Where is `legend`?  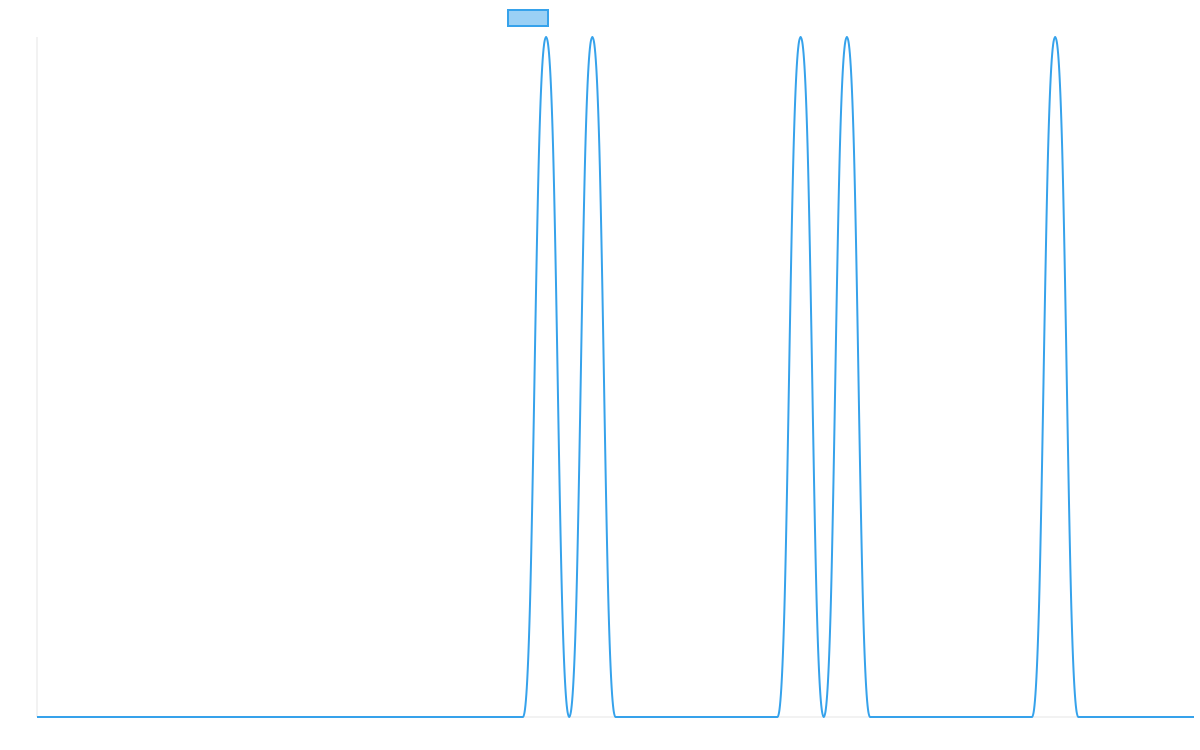 legend is located at coordinates (528, 18).